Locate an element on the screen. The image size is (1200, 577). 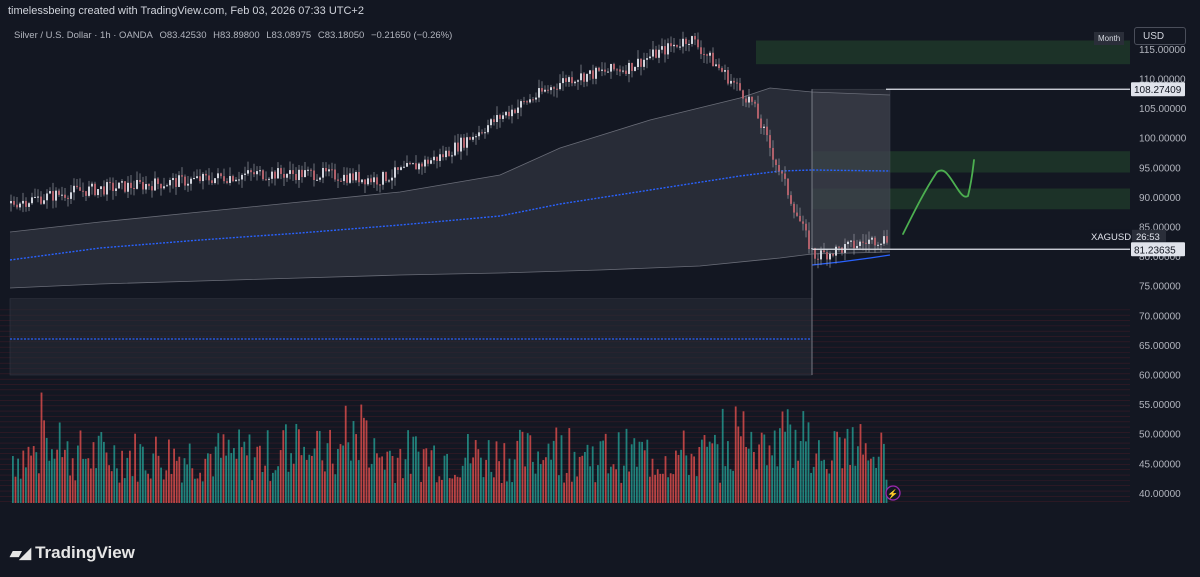
price-label-bg is located at coordinates (1158, 89).